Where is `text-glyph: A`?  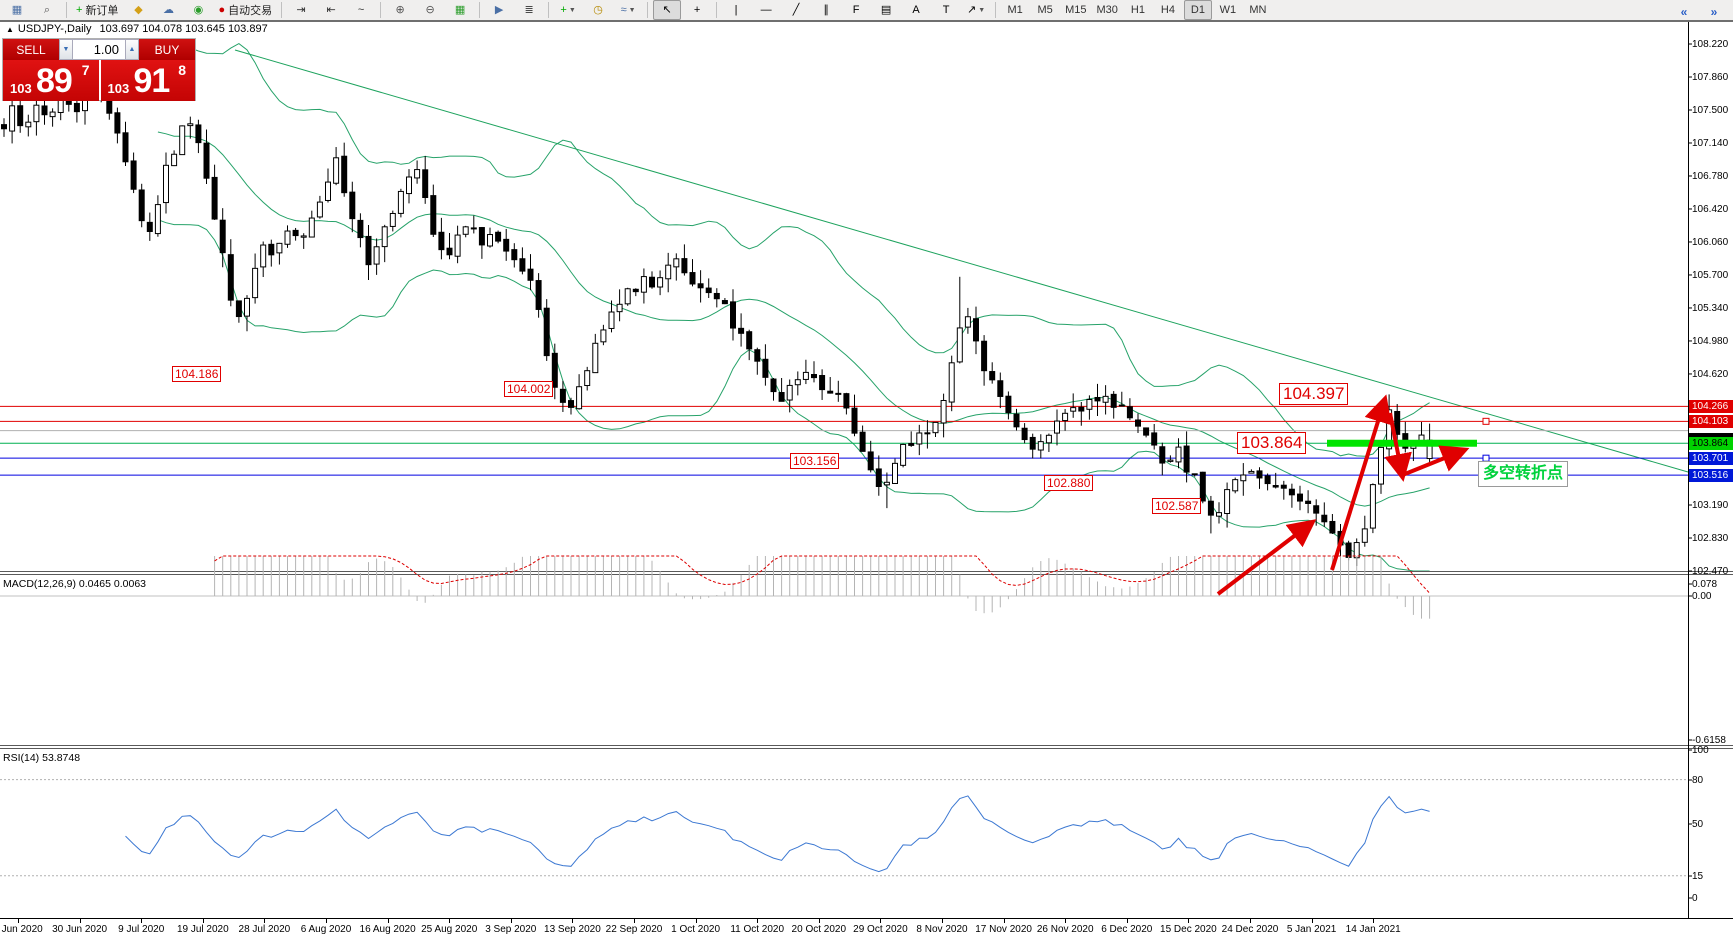
text-glyph: A is located at coordinates (916, 9).